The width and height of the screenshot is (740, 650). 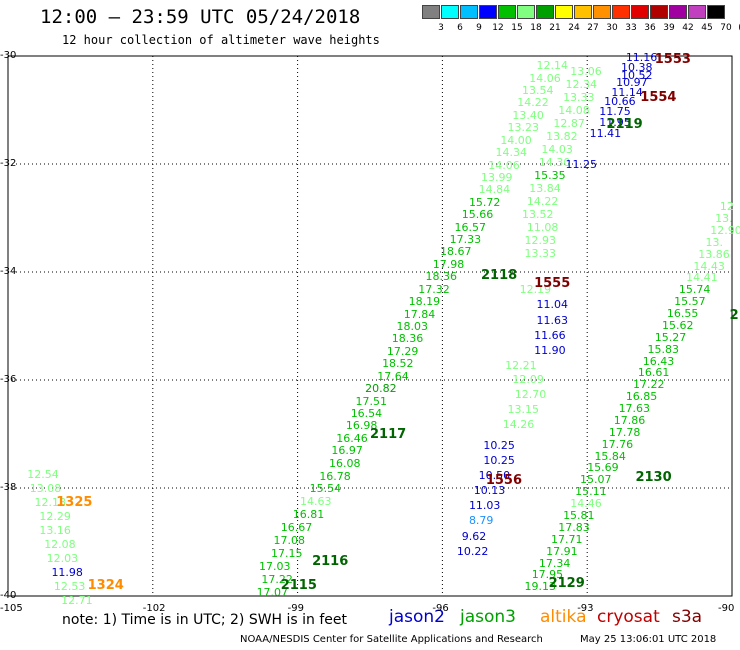 I want to click on map-title: 12:00 — 23:59 UTC 05/24/2018, so click(x=200, y=17).